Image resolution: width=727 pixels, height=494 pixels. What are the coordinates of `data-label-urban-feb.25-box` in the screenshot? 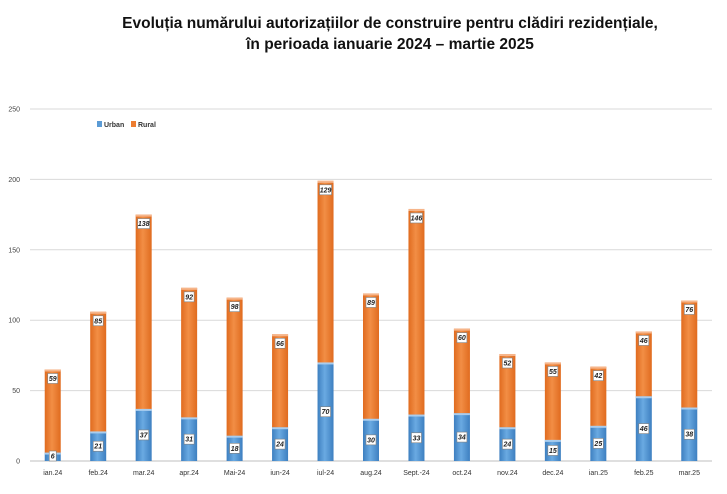 It's located at (644, 428).